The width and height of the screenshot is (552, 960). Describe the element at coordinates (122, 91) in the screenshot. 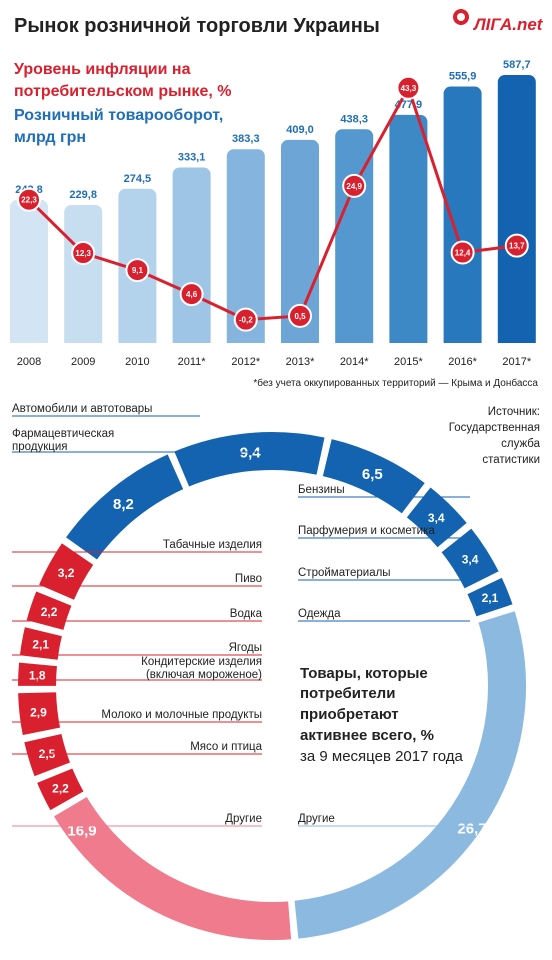

I see `legend-inflation-line-2: потребительском рынке, %` at that location.